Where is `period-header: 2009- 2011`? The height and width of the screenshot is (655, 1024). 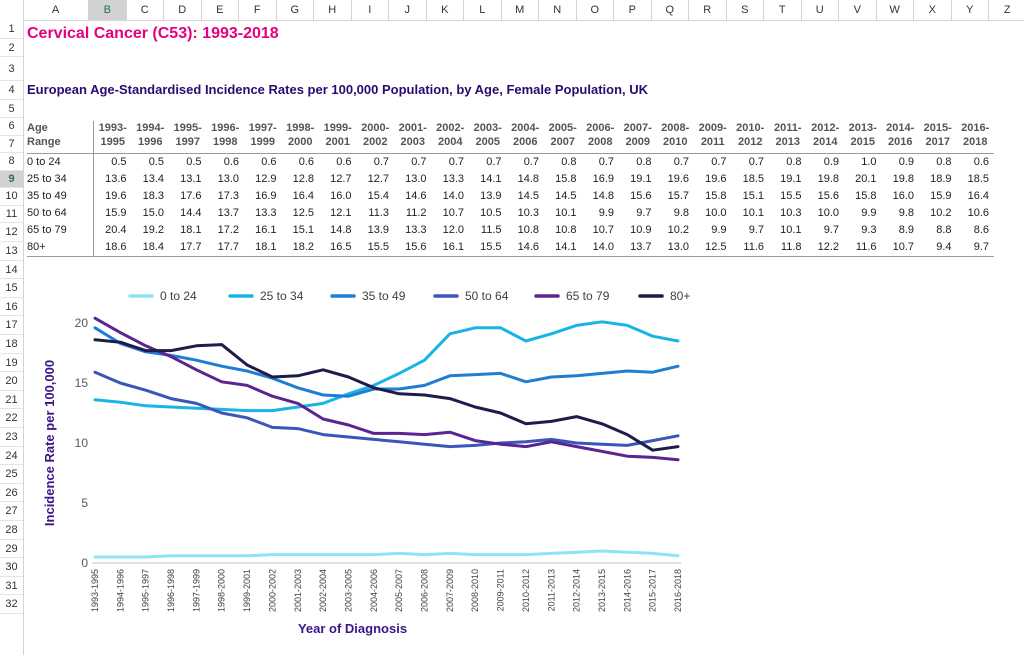 period-header: 2009- 2011 is located at coordinates (713, 137).